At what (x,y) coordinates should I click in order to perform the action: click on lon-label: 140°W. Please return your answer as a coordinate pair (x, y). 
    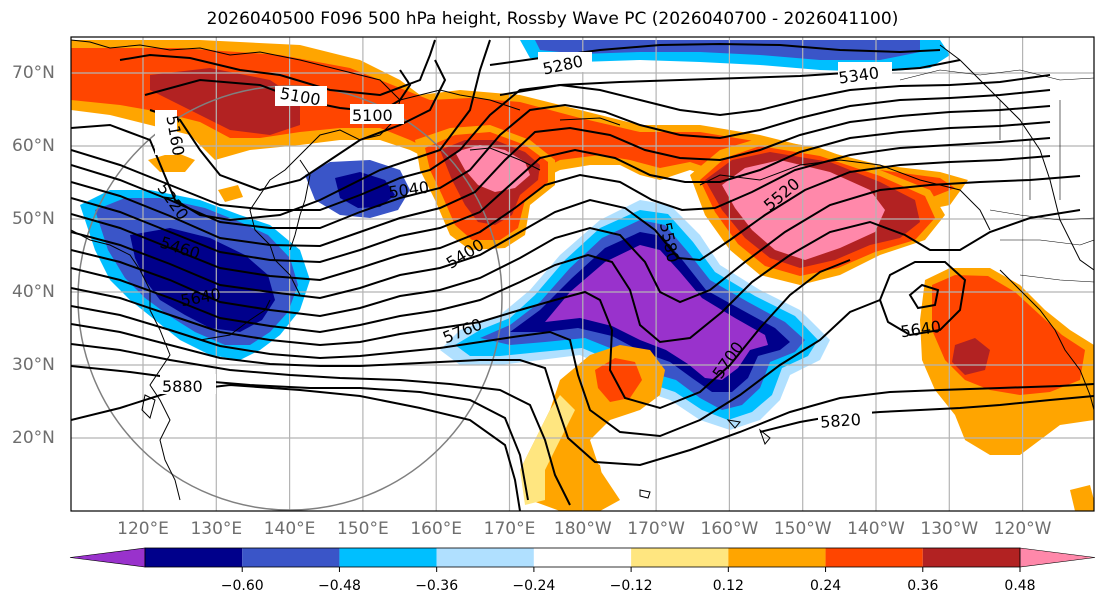
    Looking at the image, I should click on (876, 529).